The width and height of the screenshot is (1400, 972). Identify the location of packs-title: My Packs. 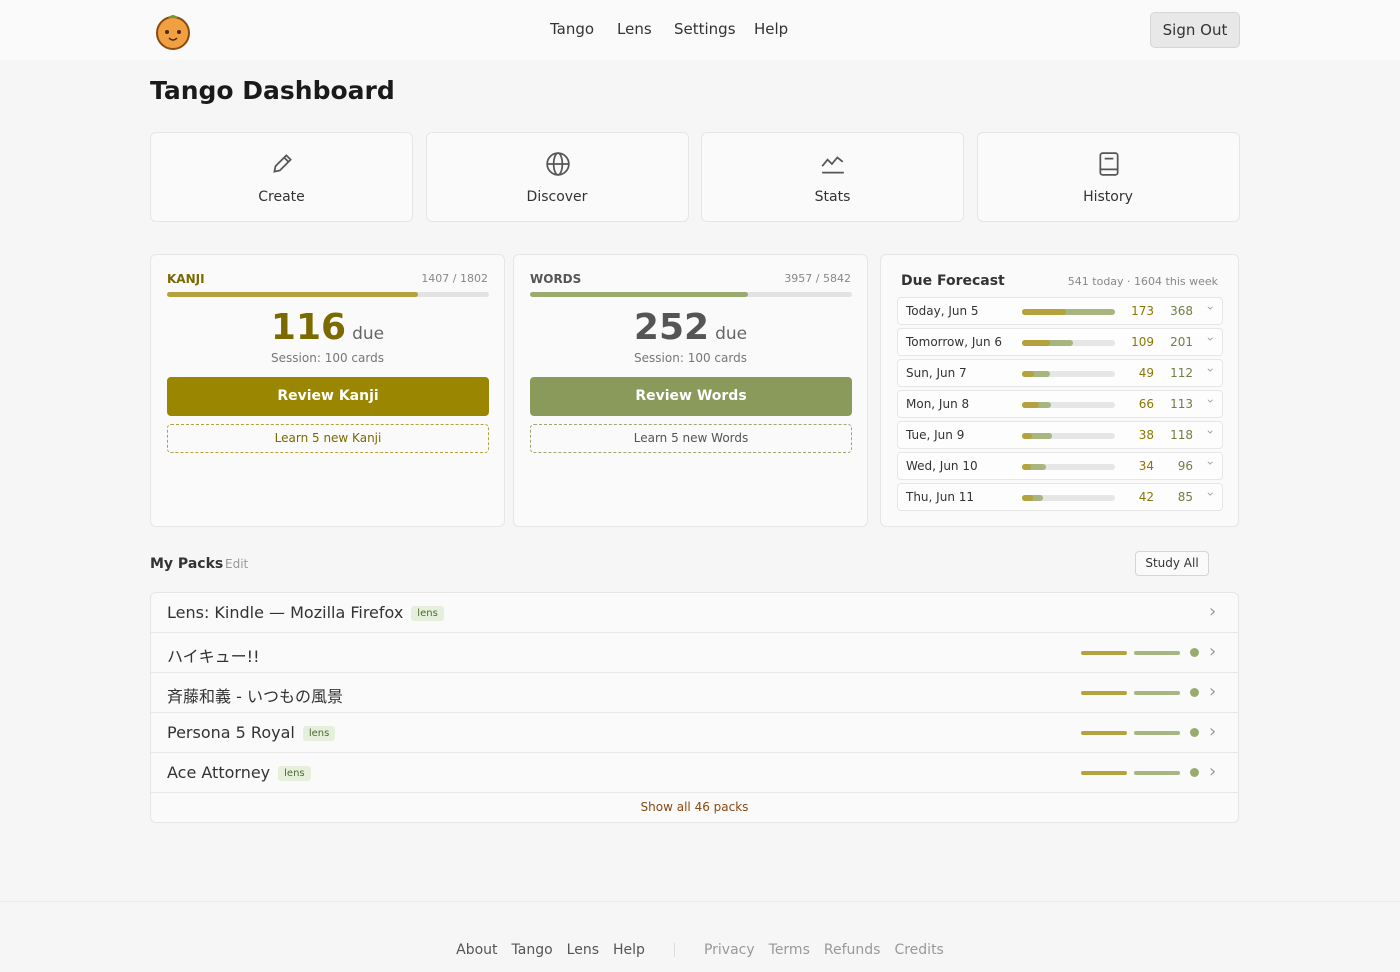
(187, 564).